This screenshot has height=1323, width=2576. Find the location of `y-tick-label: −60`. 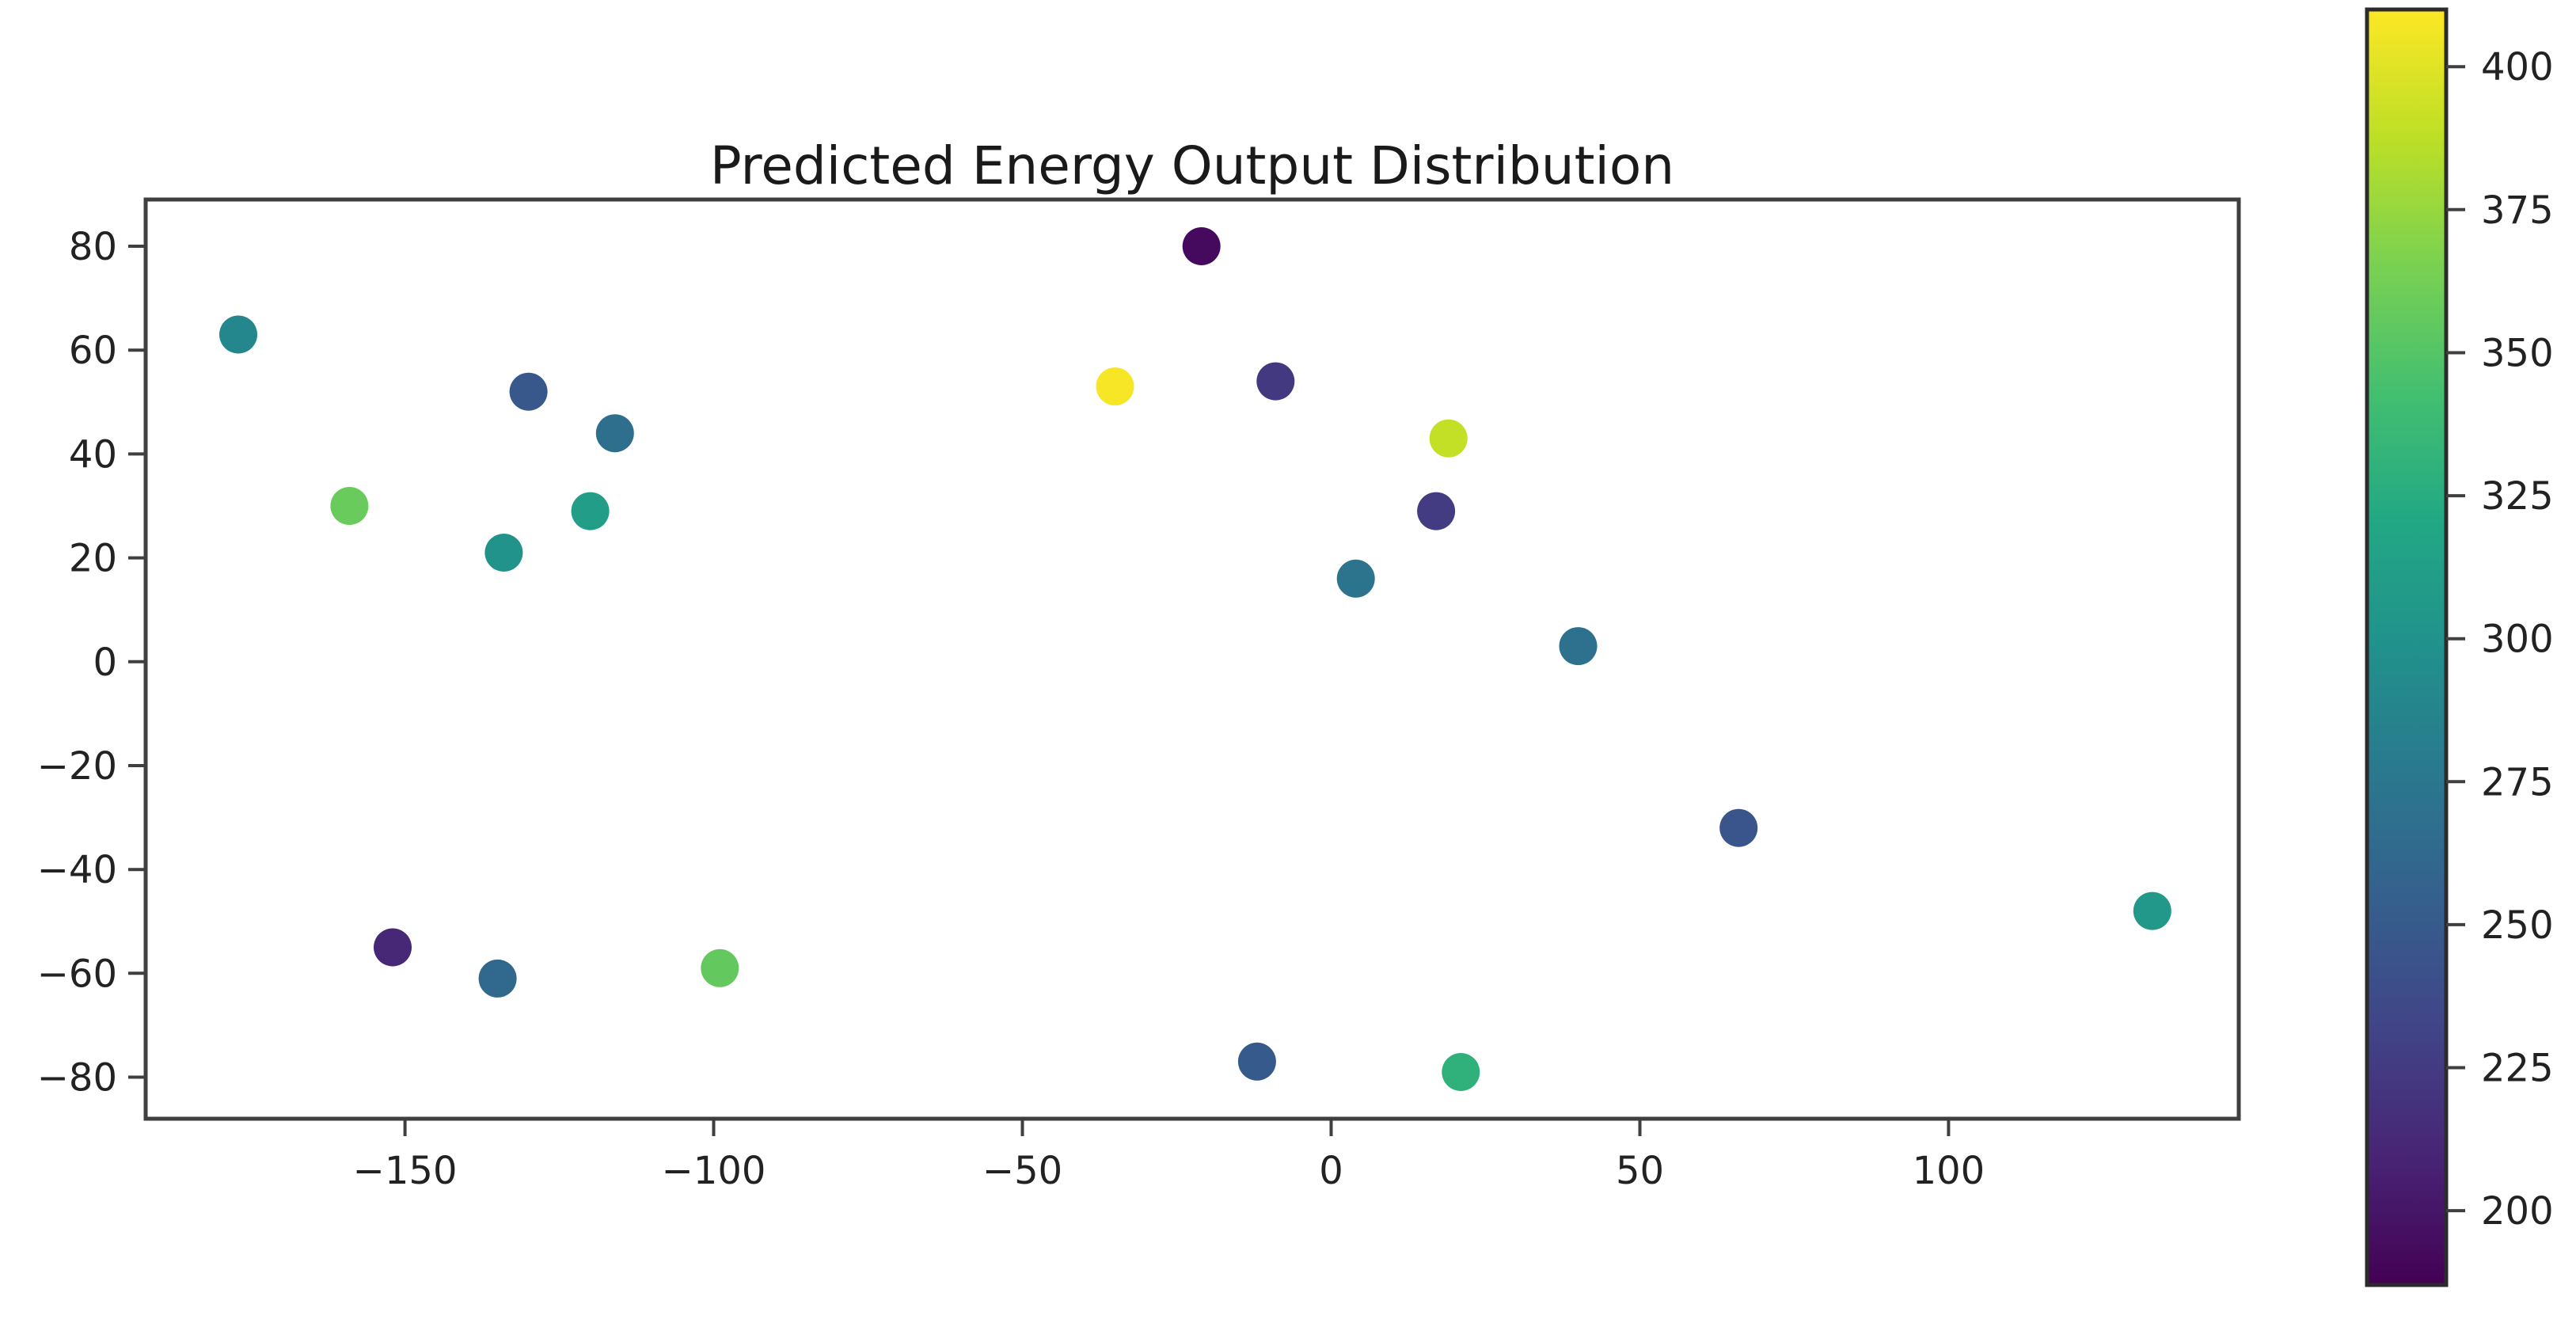

y-tick-label: −60 is located at coordinates (77, 974).